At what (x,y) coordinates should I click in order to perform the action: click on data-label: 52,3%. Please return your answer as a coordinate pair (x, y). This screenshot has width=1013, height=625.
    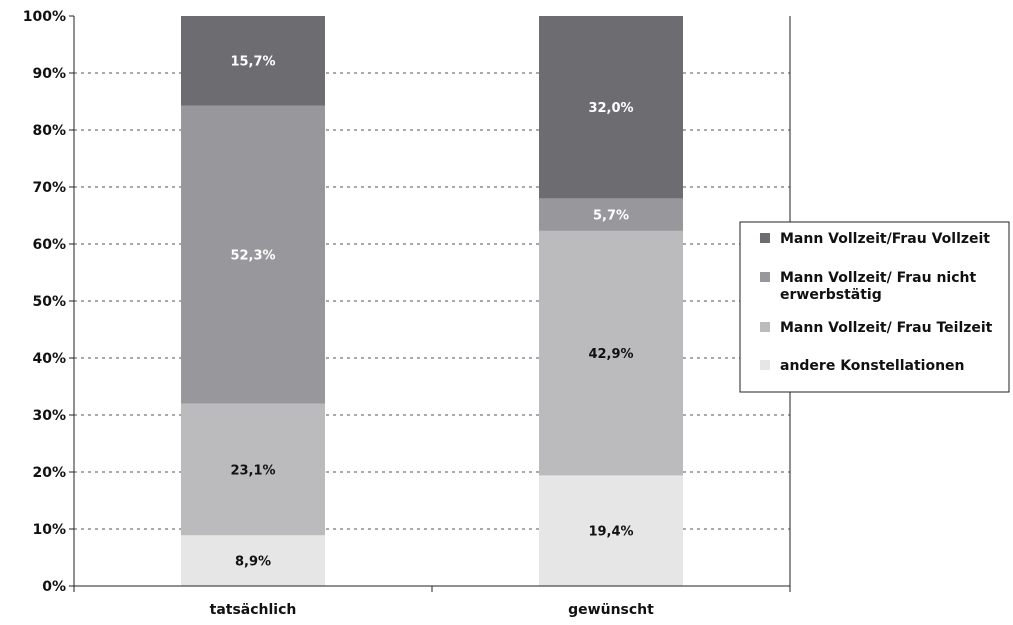
    Looking at the image, I should click on (252, 256).